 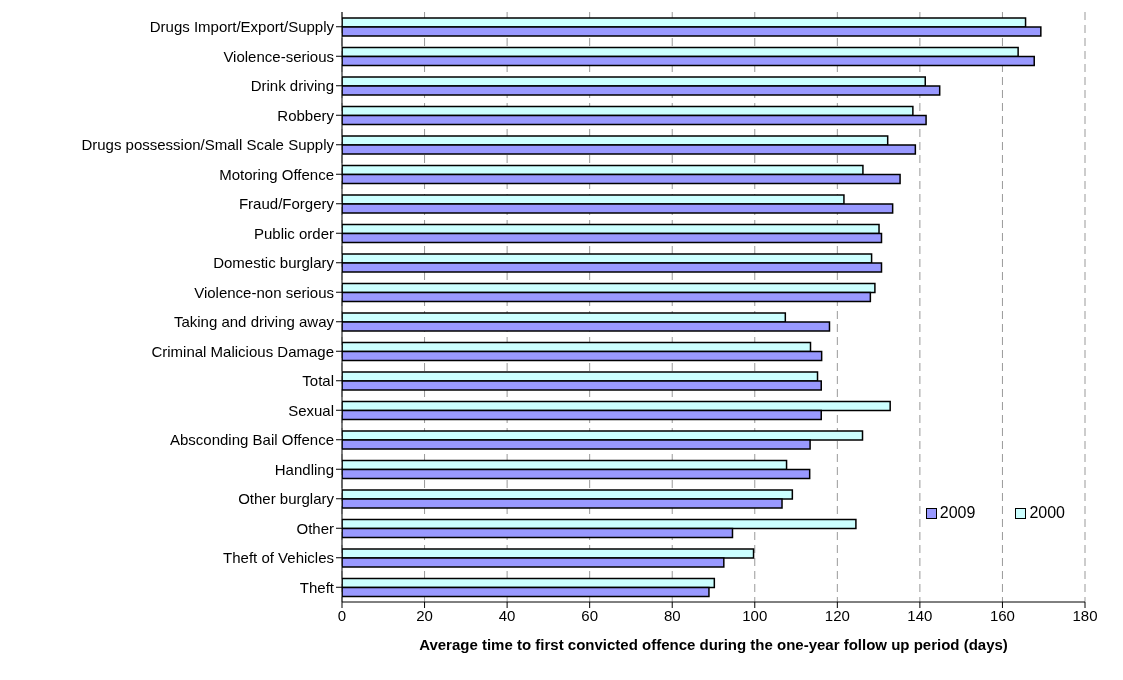 What do you see at coordinates (293, 233) in the screenshot?
I see `y-tick-label: Public order` at bounding box center [293, 233].